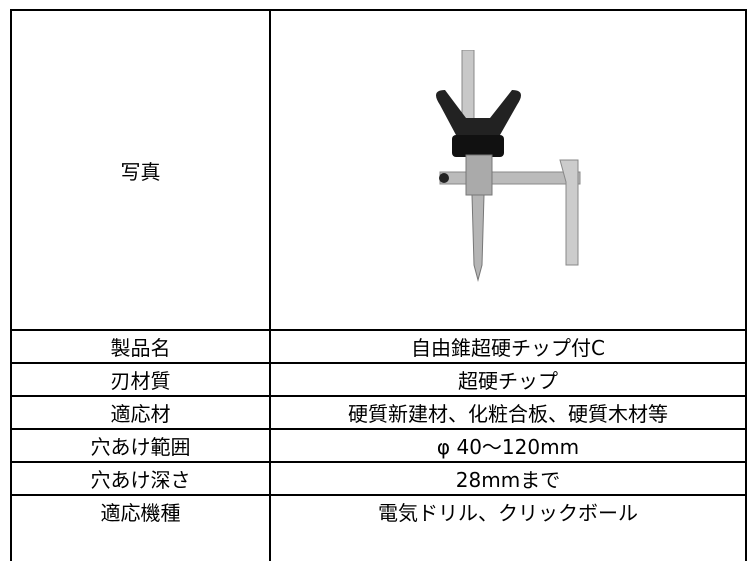  Describe the element at coordinates (508, 381) in the screenshot. I see `row-value: 超硬チップ` at that location.